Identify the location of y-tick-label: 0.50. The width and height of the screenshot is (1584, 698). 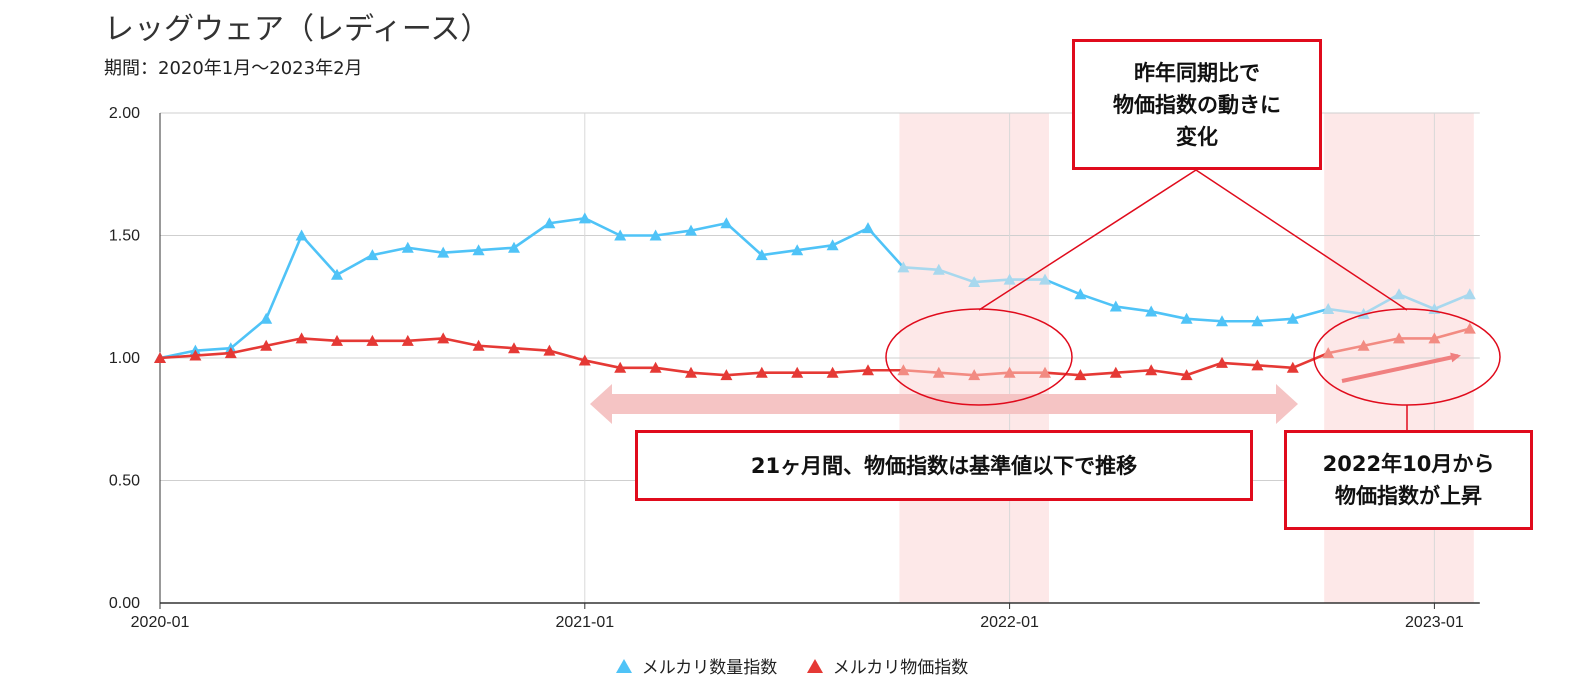
(124, 481).